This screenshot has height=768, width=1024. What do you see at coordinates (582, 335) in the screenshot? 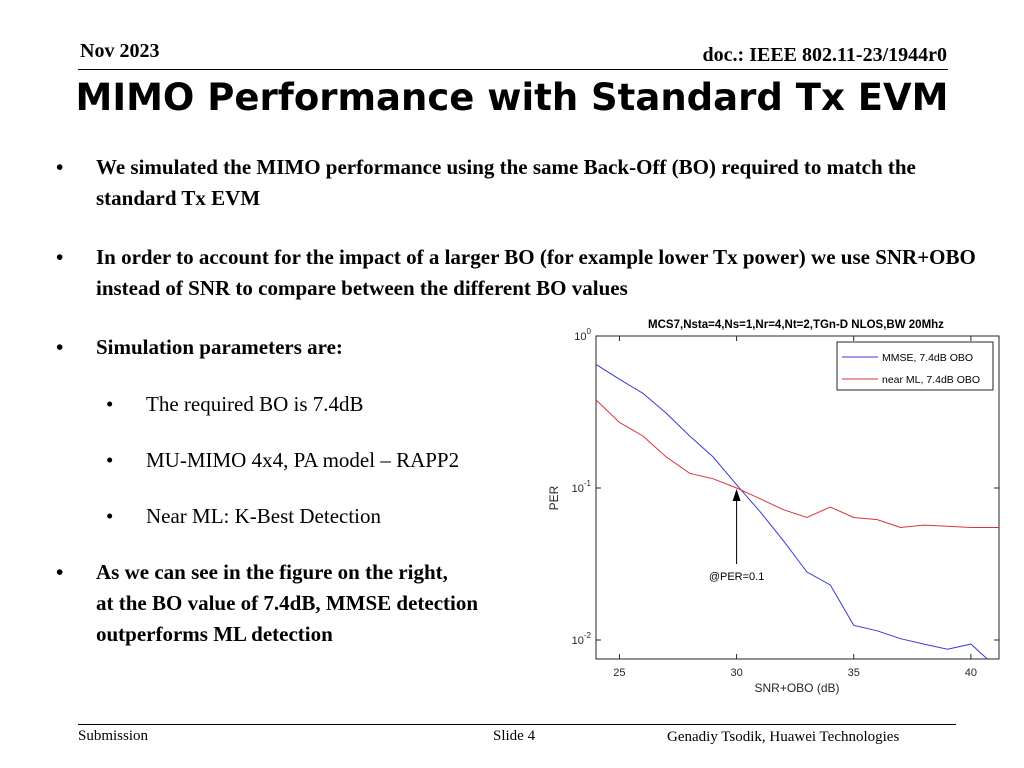
I see `y-tick-label: 10⁰` at bounding box center [582, 335].